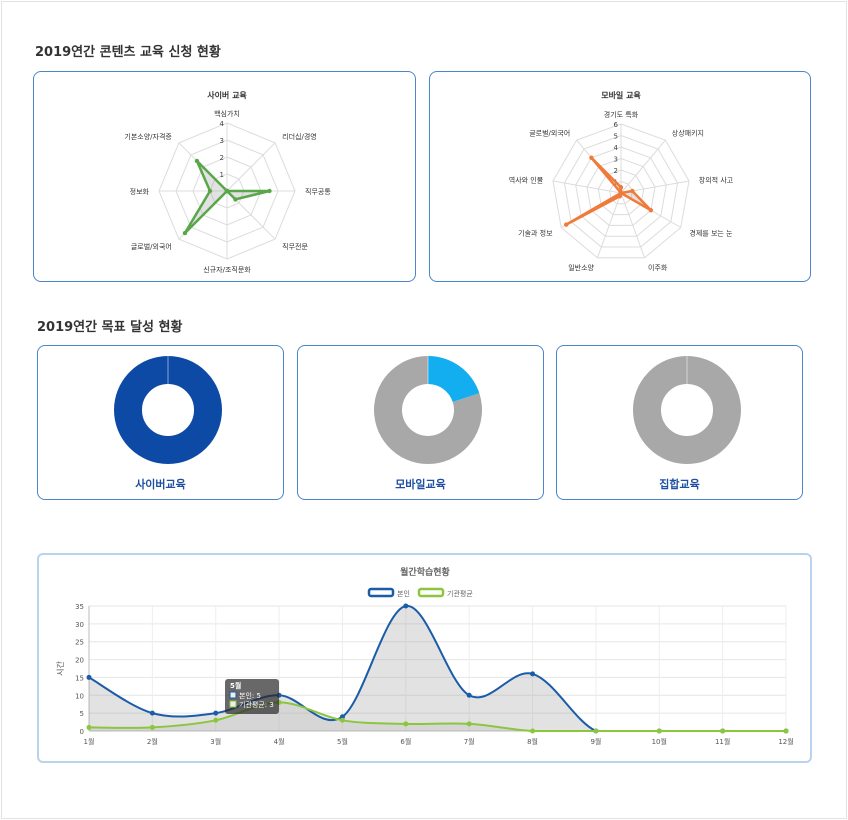  I want to click on mobile-radar-axis-label: 역사와 인물, so click(526, 179).